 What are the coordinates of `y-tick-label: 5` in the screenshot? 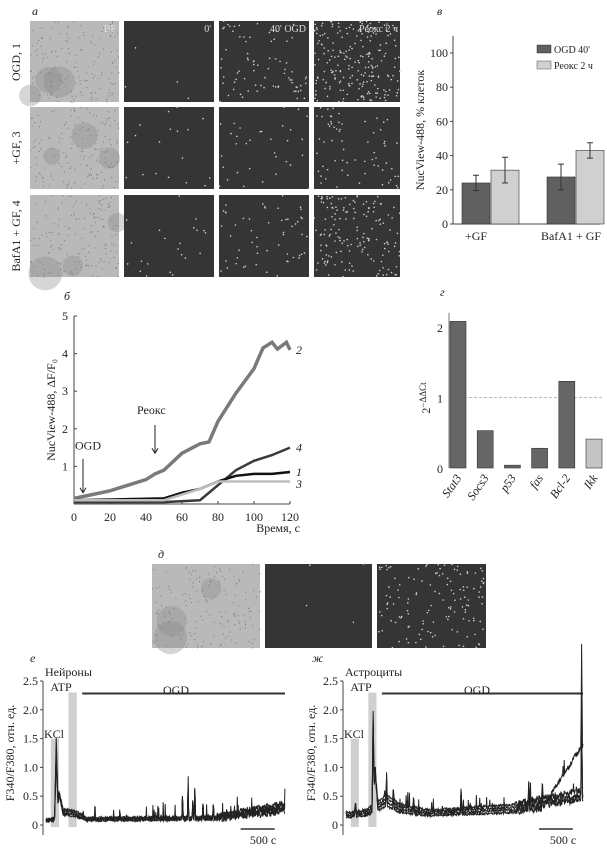 It's located at (65, 316).